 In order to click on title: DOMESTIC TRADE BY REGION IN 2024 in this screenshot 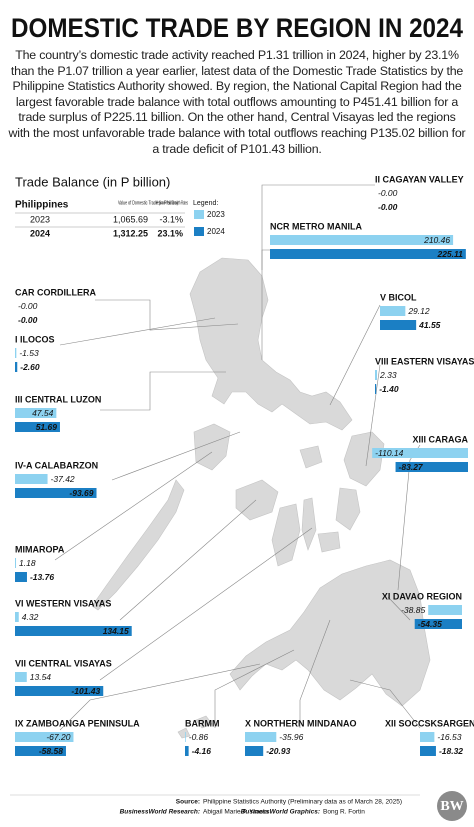, I will do `click(237, 28)`.